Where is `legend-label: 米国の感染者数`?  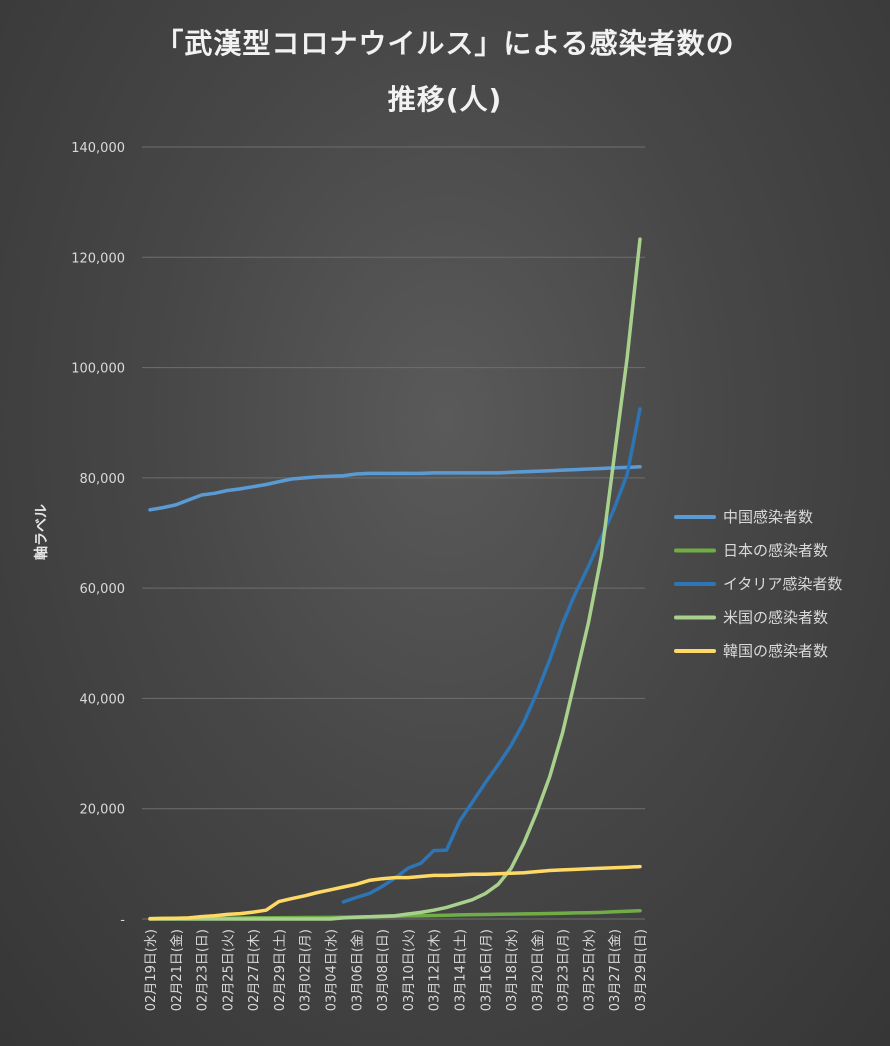
legend-label: 米国の感染者数 is located at coordinates (775, 618).